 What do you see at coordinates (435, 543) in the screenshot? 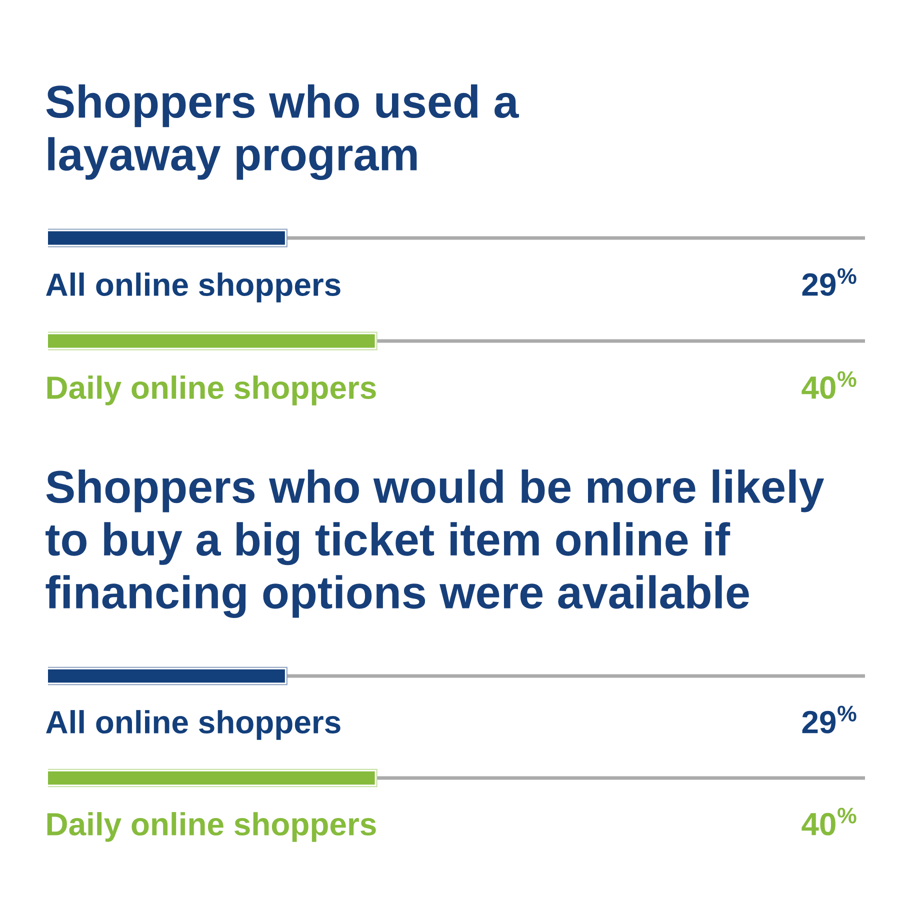
I see `chart-title: Shoppers who would be more likely to buy a big ticket item online if financing options were available` at bounding box center [435, 543].